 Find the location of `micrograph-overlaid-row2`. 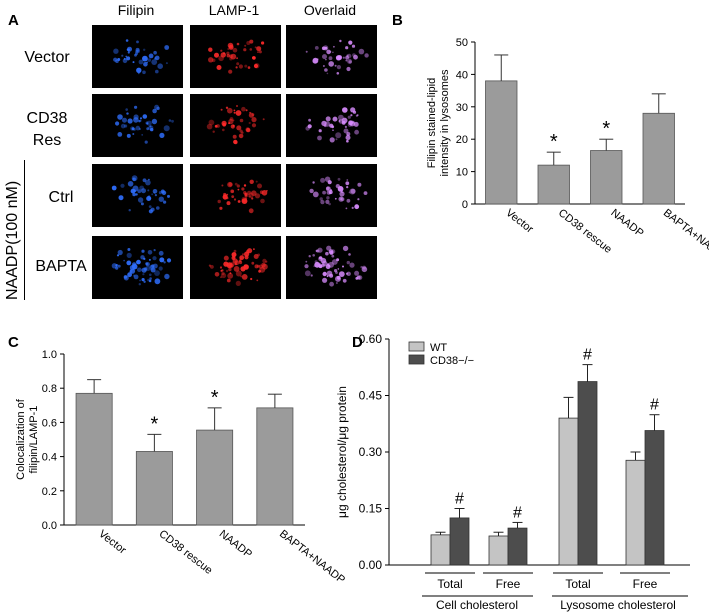

micrograph-overlaid-row2 is located at coordinates (331, 125).